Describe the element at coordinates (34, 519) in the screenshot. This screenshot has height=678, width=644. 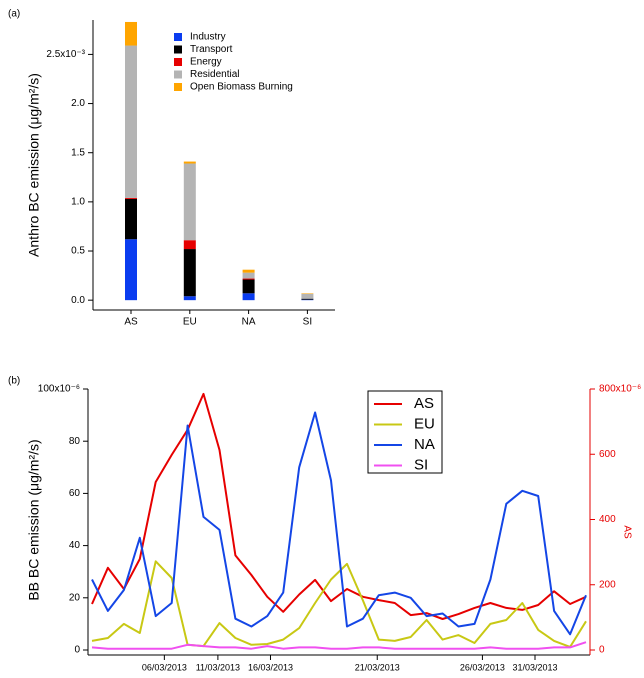
I see `y-axis-title: BB BC emission (μg/m²/s)` at that location.